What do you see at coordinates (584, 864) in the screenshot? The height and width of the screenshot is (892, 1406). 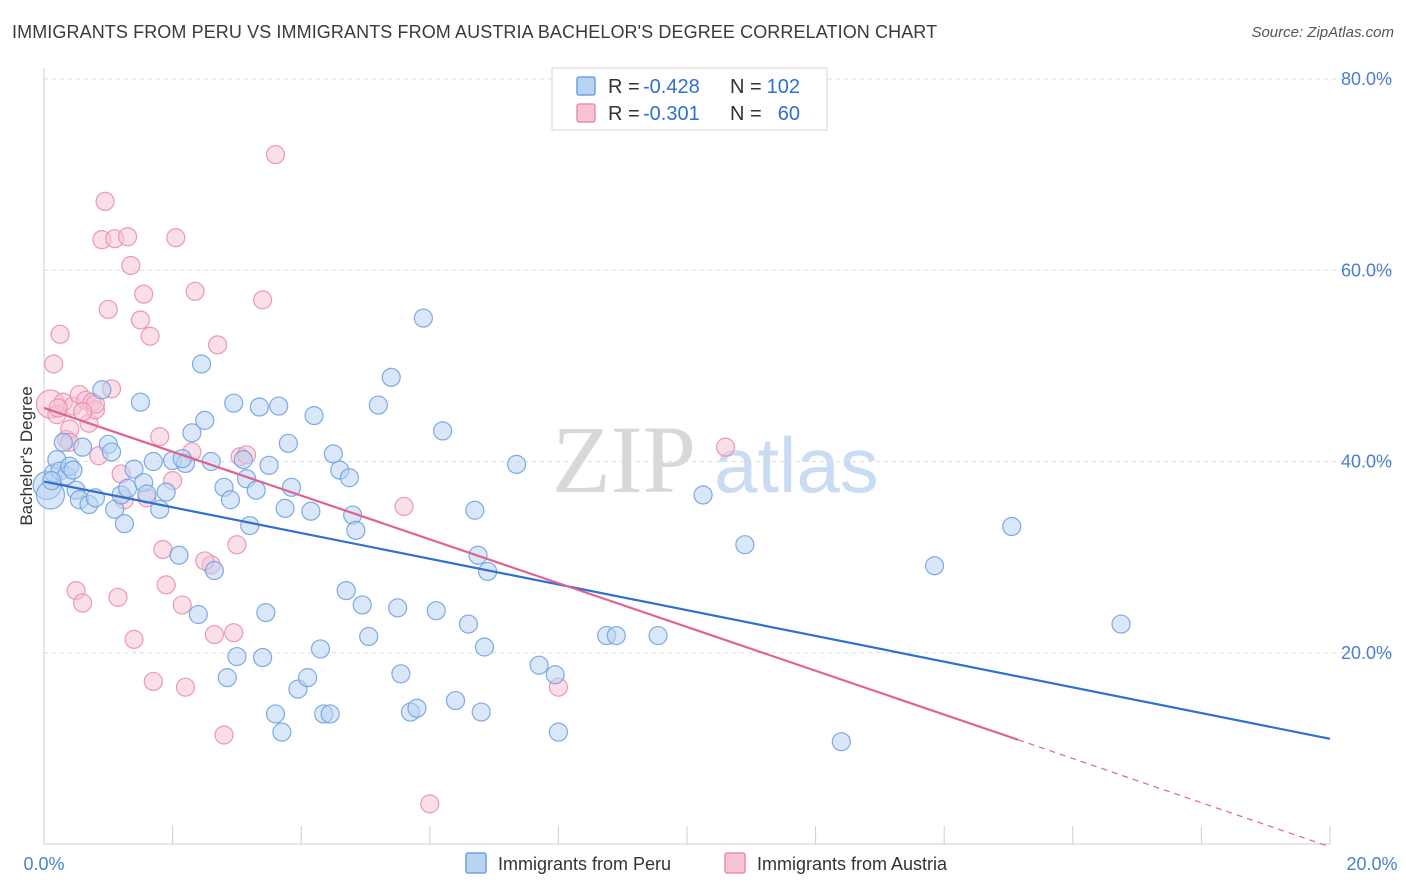 I see `bottom-legend-label-peru: Immigrants from Peru` at bounding box center [584, 864].